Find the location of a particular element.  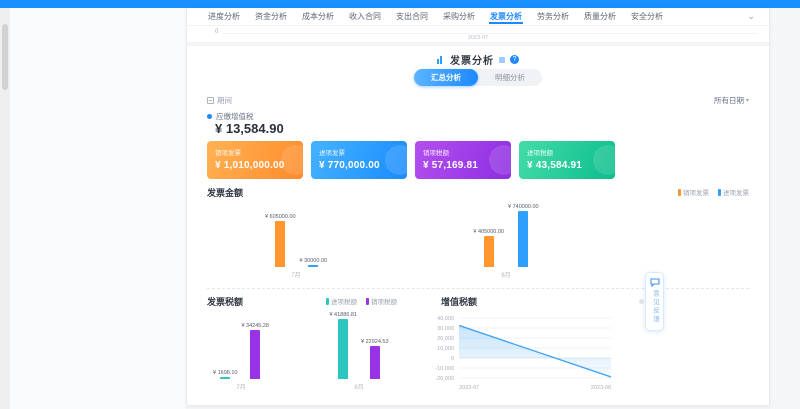

remnant-y-zero-label: 0 is located at coordinates (217, 32).